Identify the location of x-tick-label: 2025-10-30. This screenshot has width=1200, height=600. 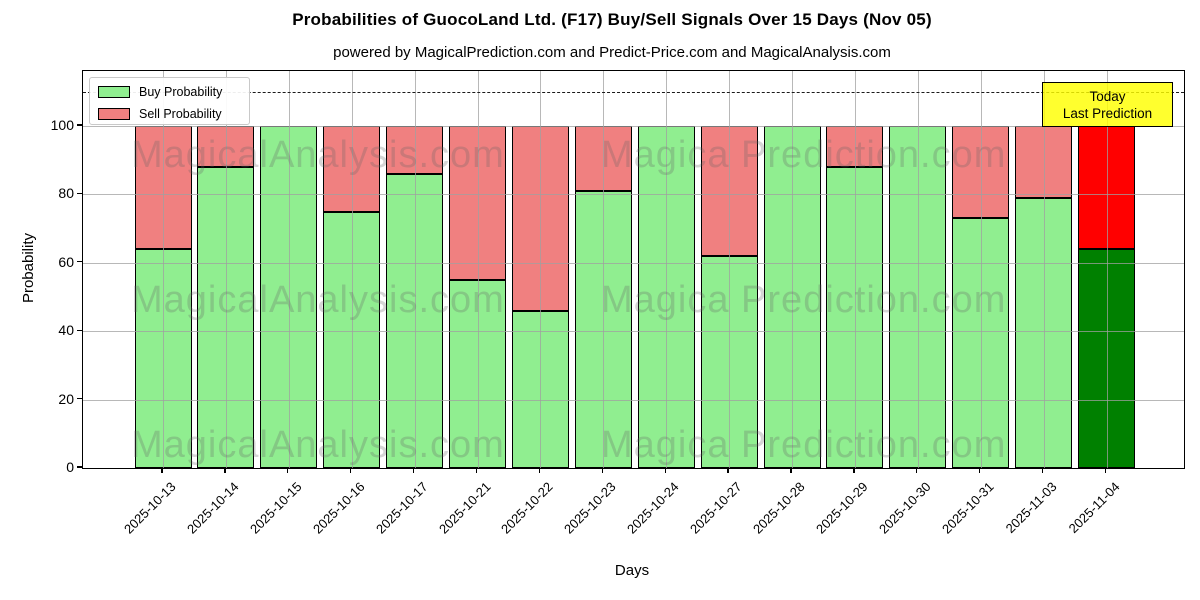
(904, 508).